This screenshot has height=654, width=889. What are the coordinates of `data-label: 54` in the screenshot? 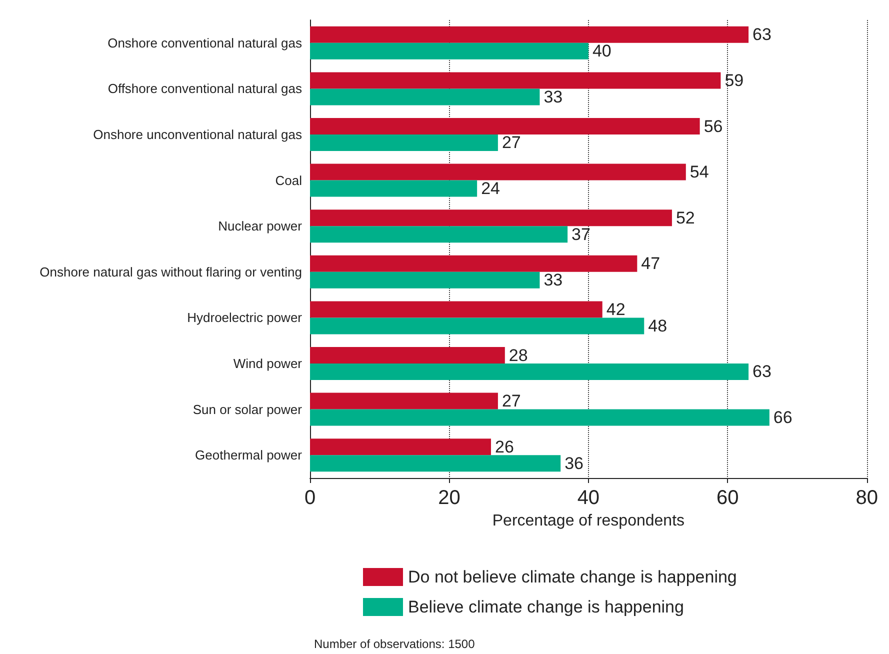 It's located at (699, 172).